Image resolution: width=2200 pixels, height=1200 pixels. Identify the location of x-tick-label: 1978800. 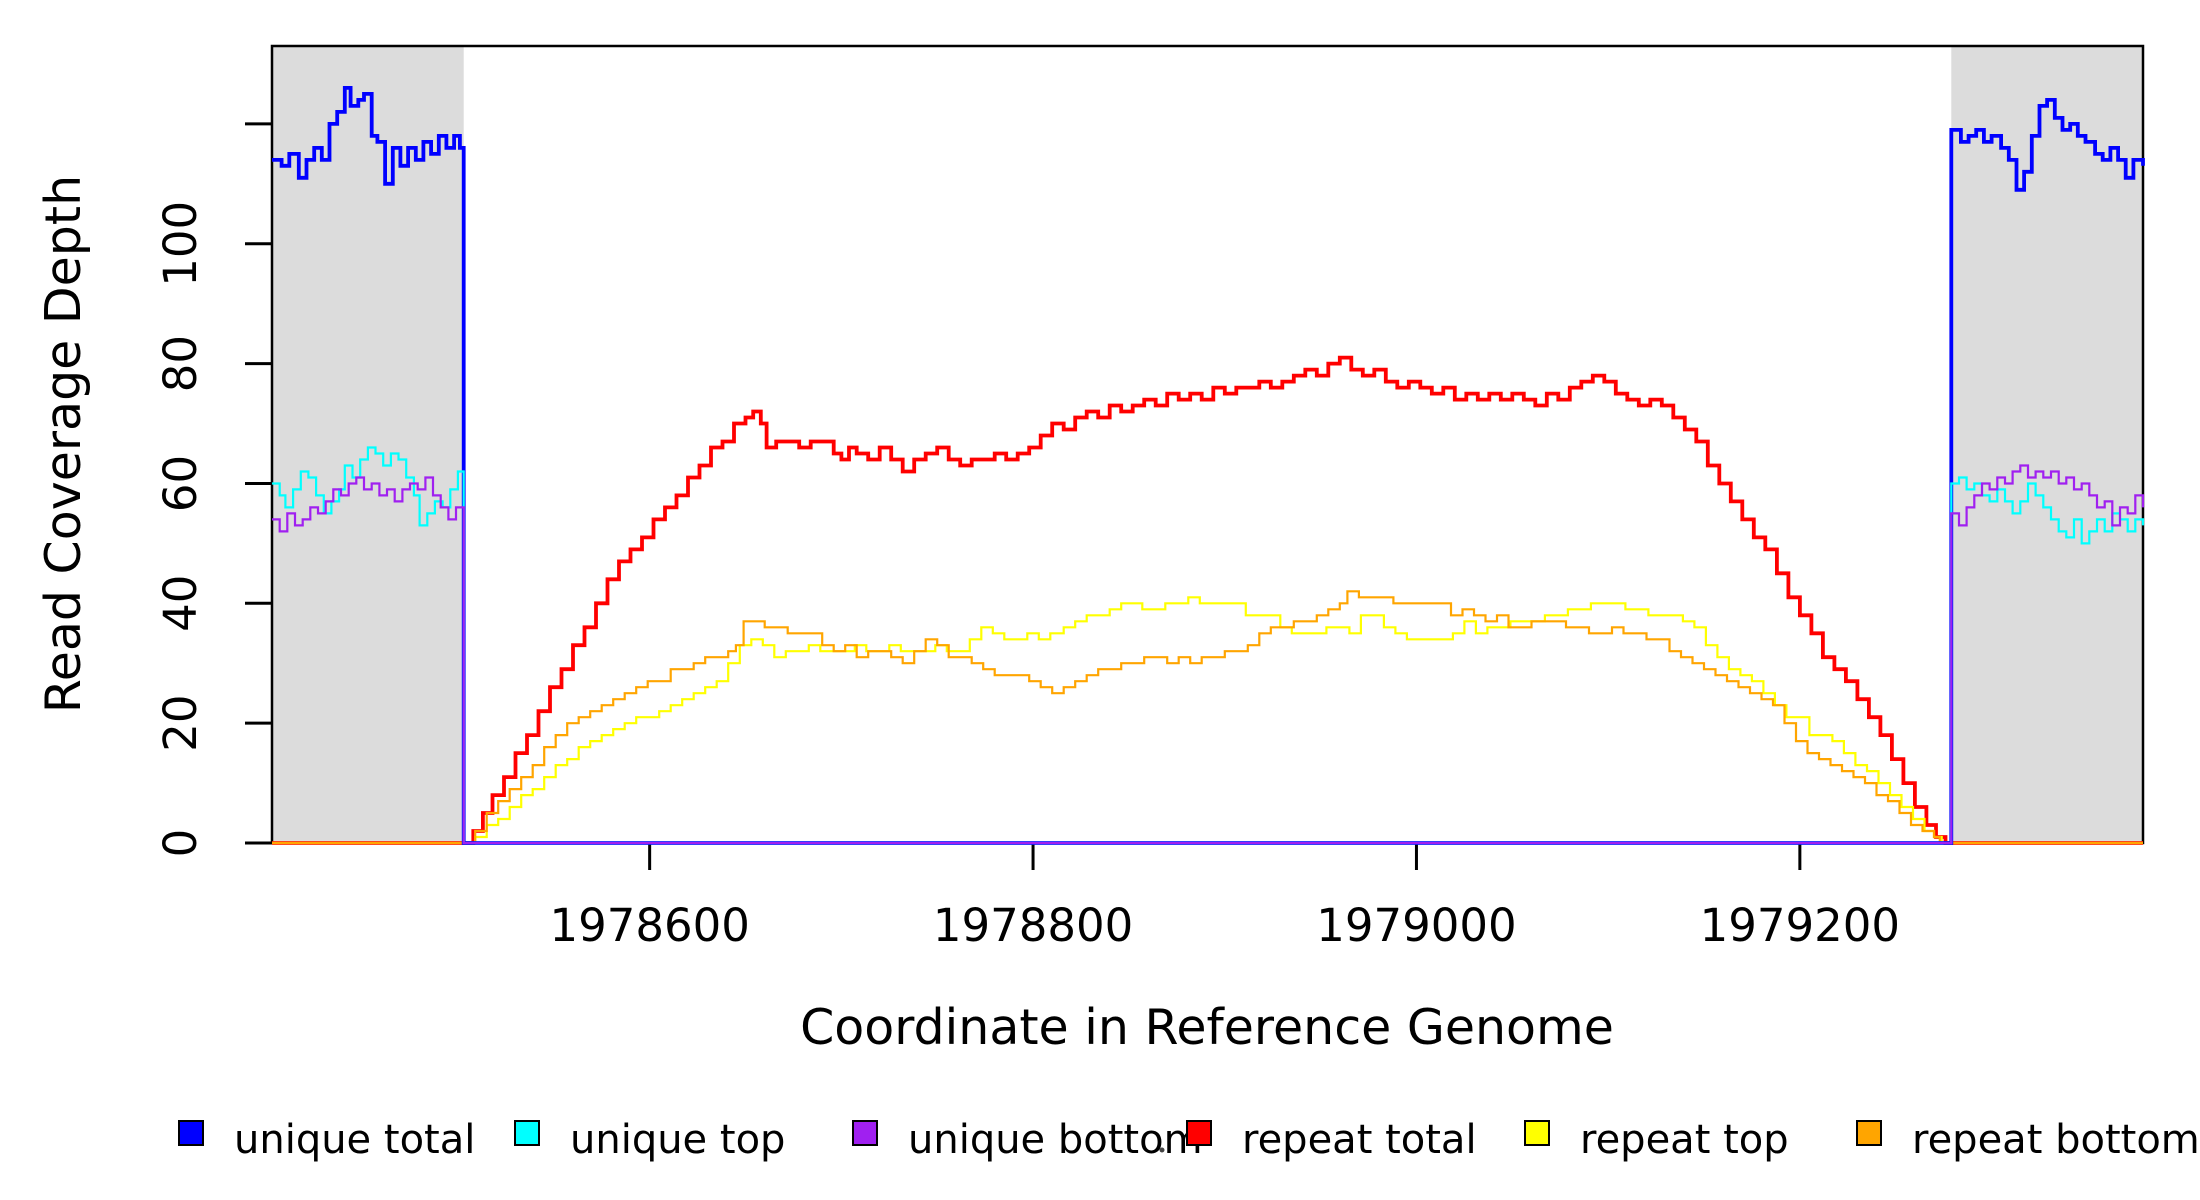
(1033, 925).